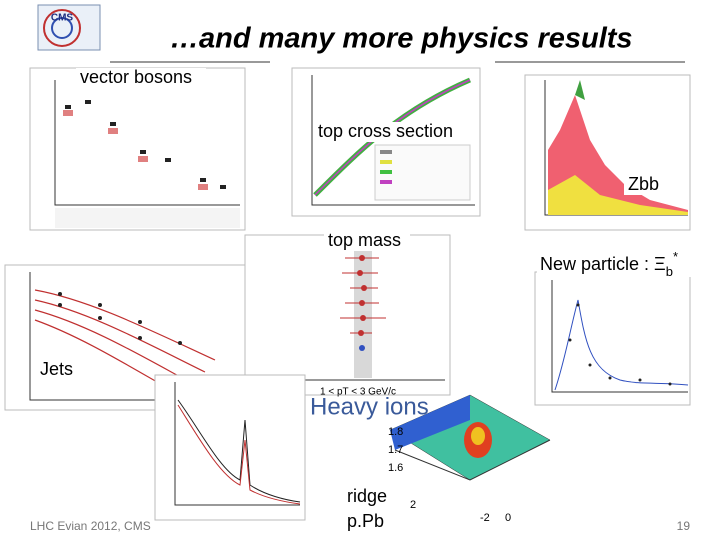 The width and height of the screenshot is (720, 540). I want to click on plot-top-mass, so click(347, 315).